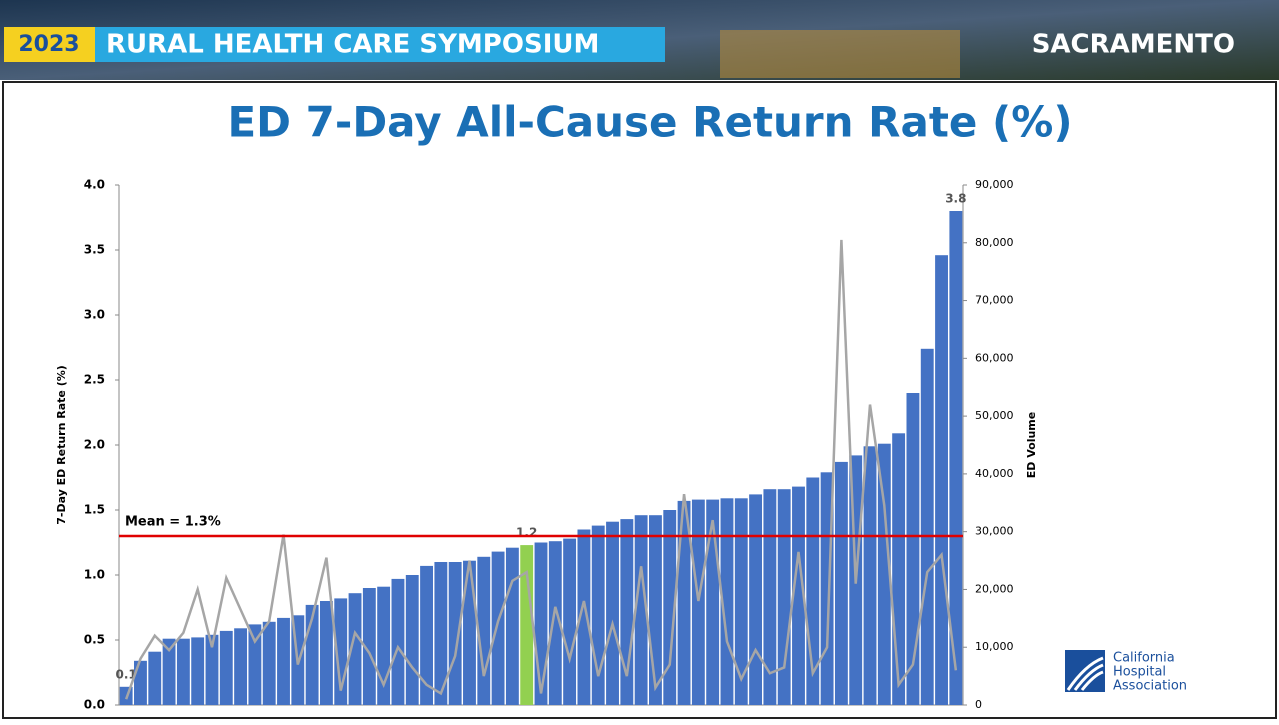 This screenshot has width=1279, height=725. I want to click on event-box, so click(380, 44).